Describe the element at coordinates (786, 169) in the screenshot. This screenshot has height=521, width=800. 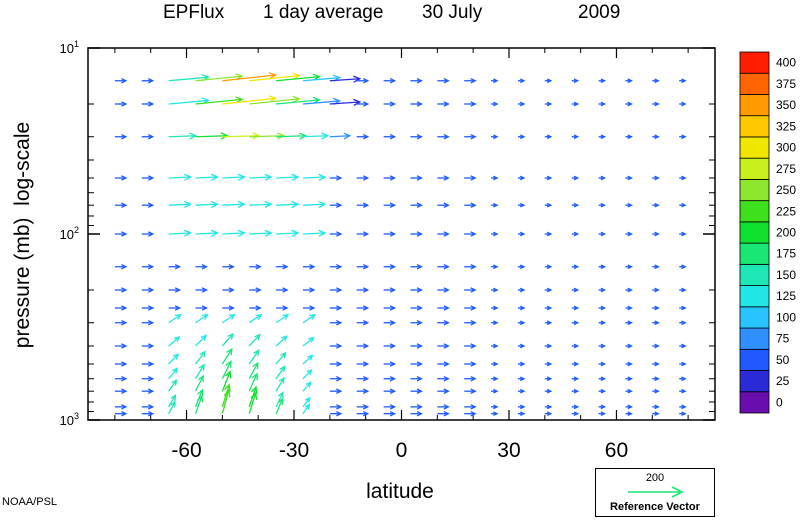
I see `colorbar-label: 275` at that location.